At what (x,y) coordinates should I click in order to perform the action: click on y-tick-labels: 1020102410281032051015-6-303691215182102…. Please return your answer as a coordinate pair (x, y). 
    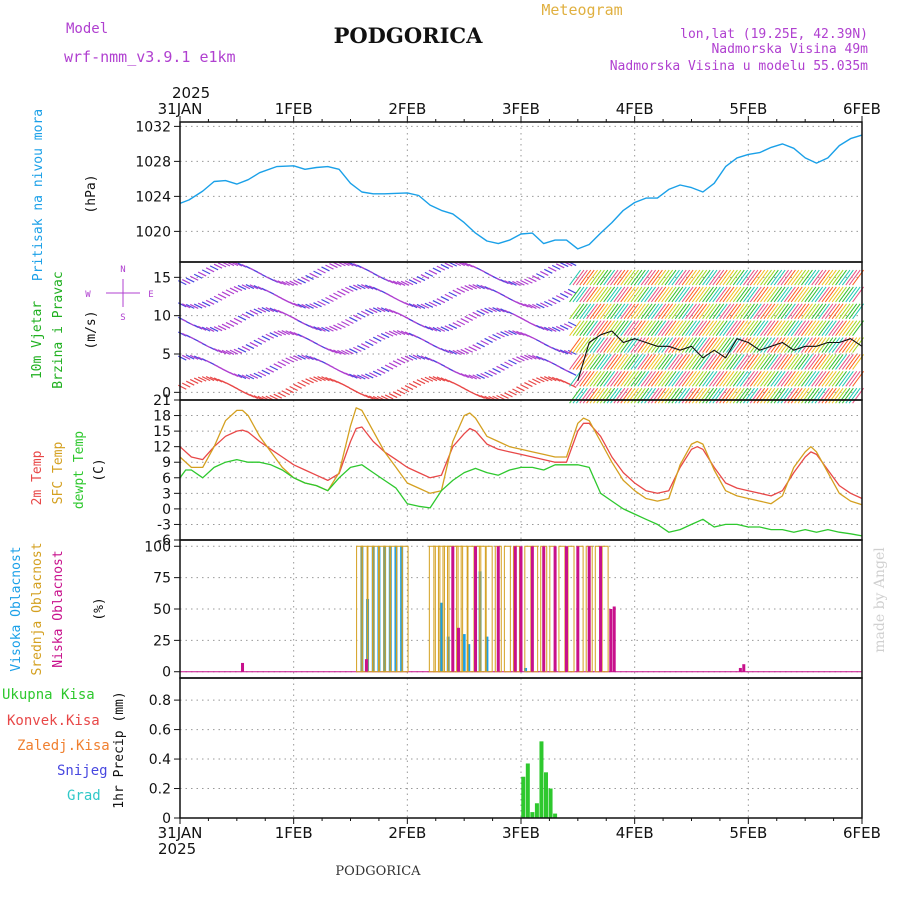
    Looking at the image, I should click on (153, 473).